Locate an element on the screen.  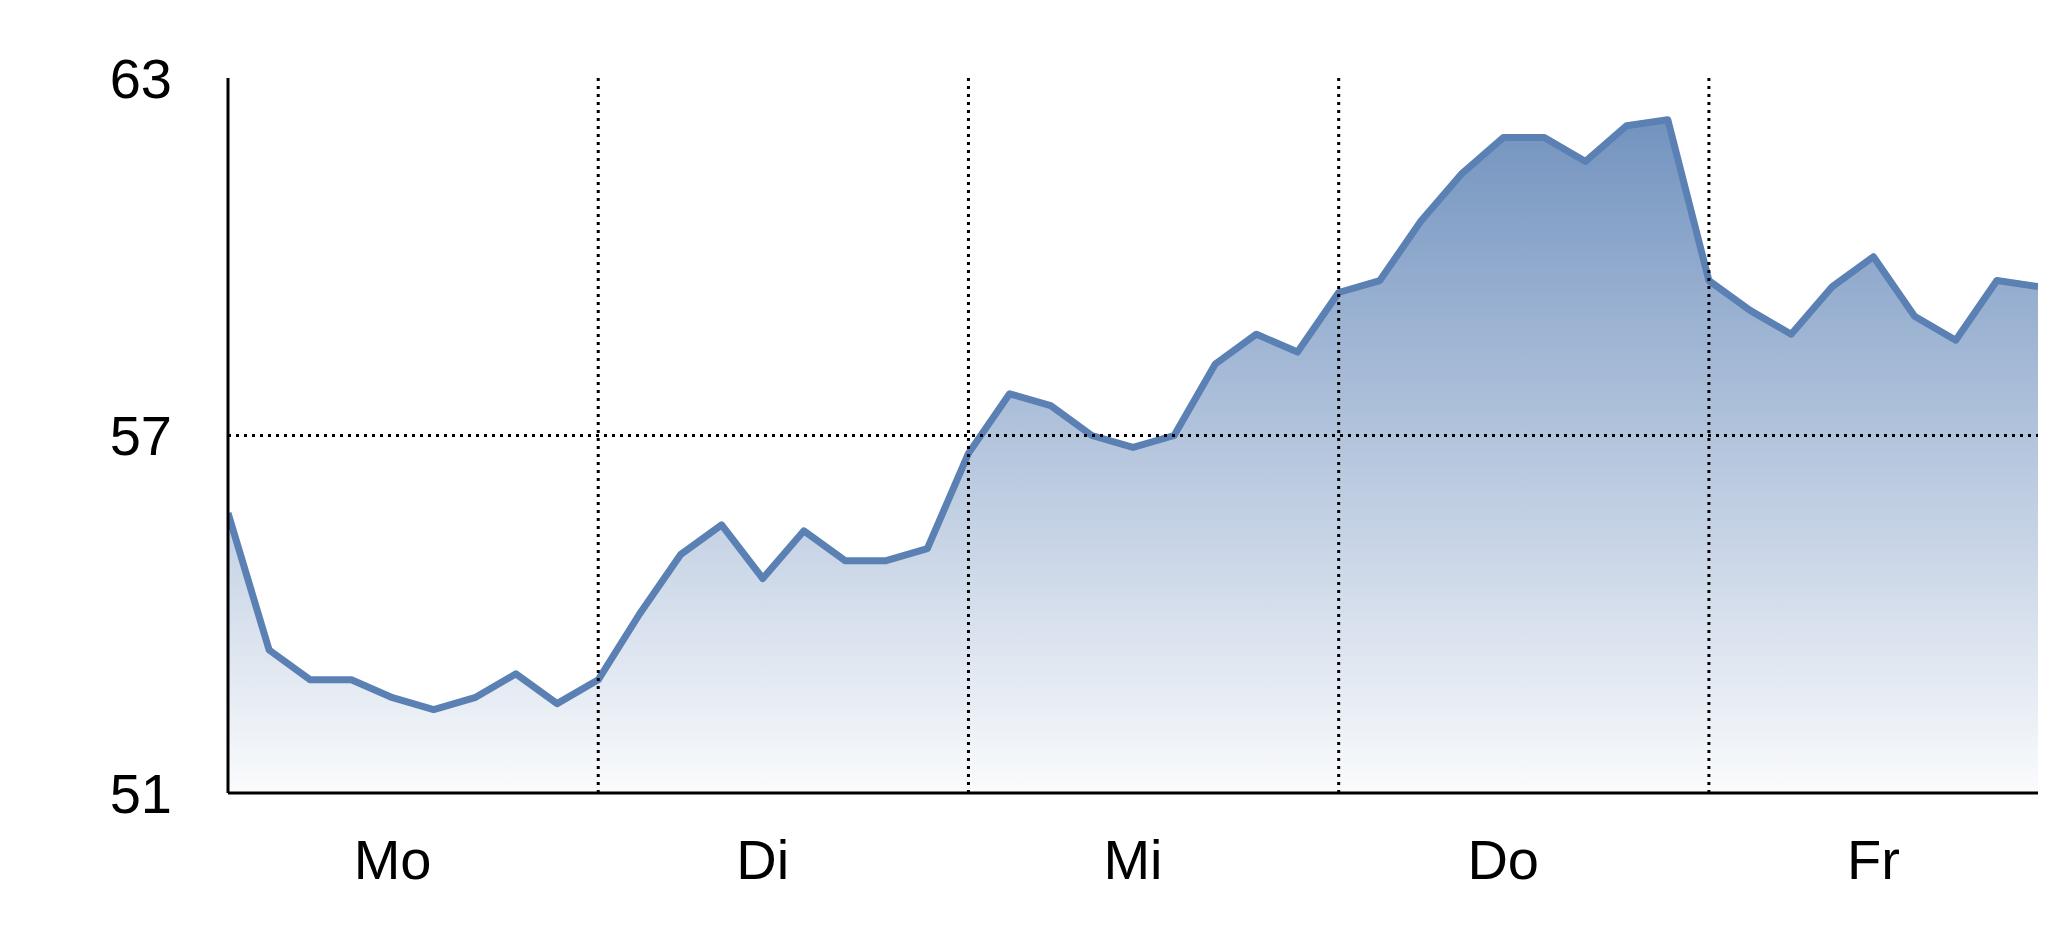
y-tick-label: 63 is located at coordinates (140, 78).